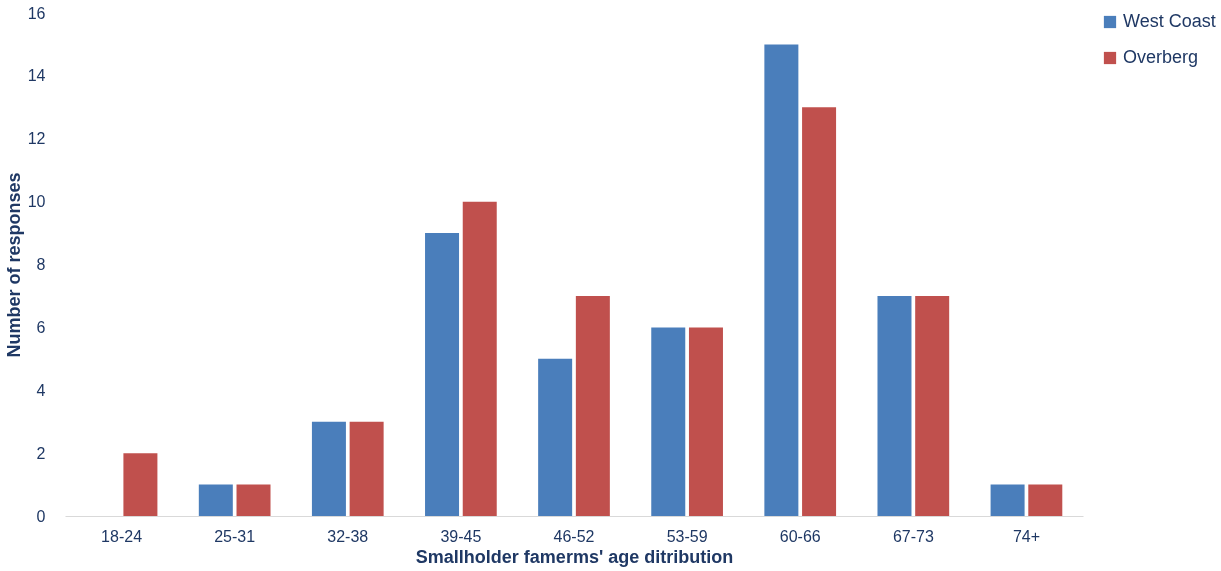 Image resolution: width=1221 pixels, height=571 pixels. Describe the element at coordinates (41, 327) in the screenshot. I see `y-tick-label: 6` at that location.